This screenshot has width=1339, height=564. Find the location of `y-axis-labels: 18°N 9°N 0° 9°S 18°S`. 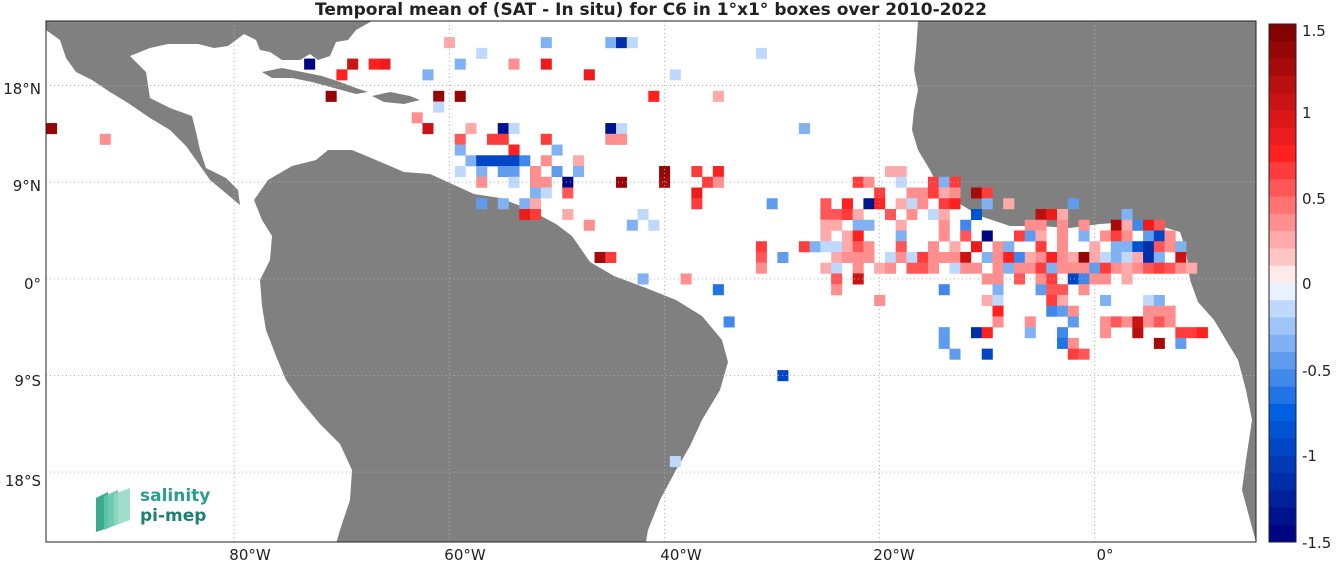

y-axis-labels: 18°N 9°N 0° 9°S 18°S is located at coordinates (22, 285).